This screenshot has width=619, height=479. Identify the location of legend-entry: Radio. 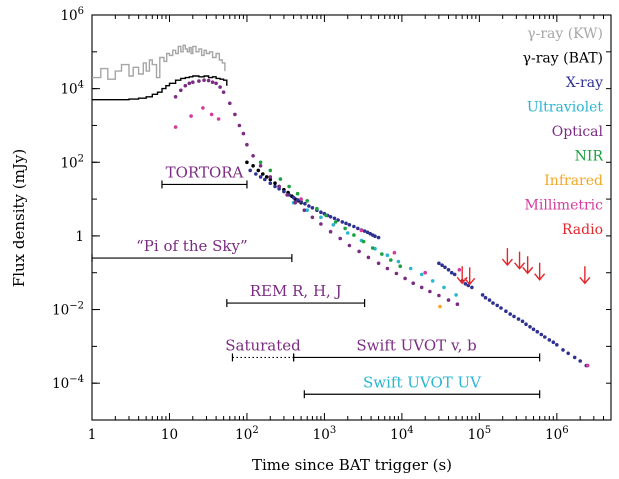
(582, 230).